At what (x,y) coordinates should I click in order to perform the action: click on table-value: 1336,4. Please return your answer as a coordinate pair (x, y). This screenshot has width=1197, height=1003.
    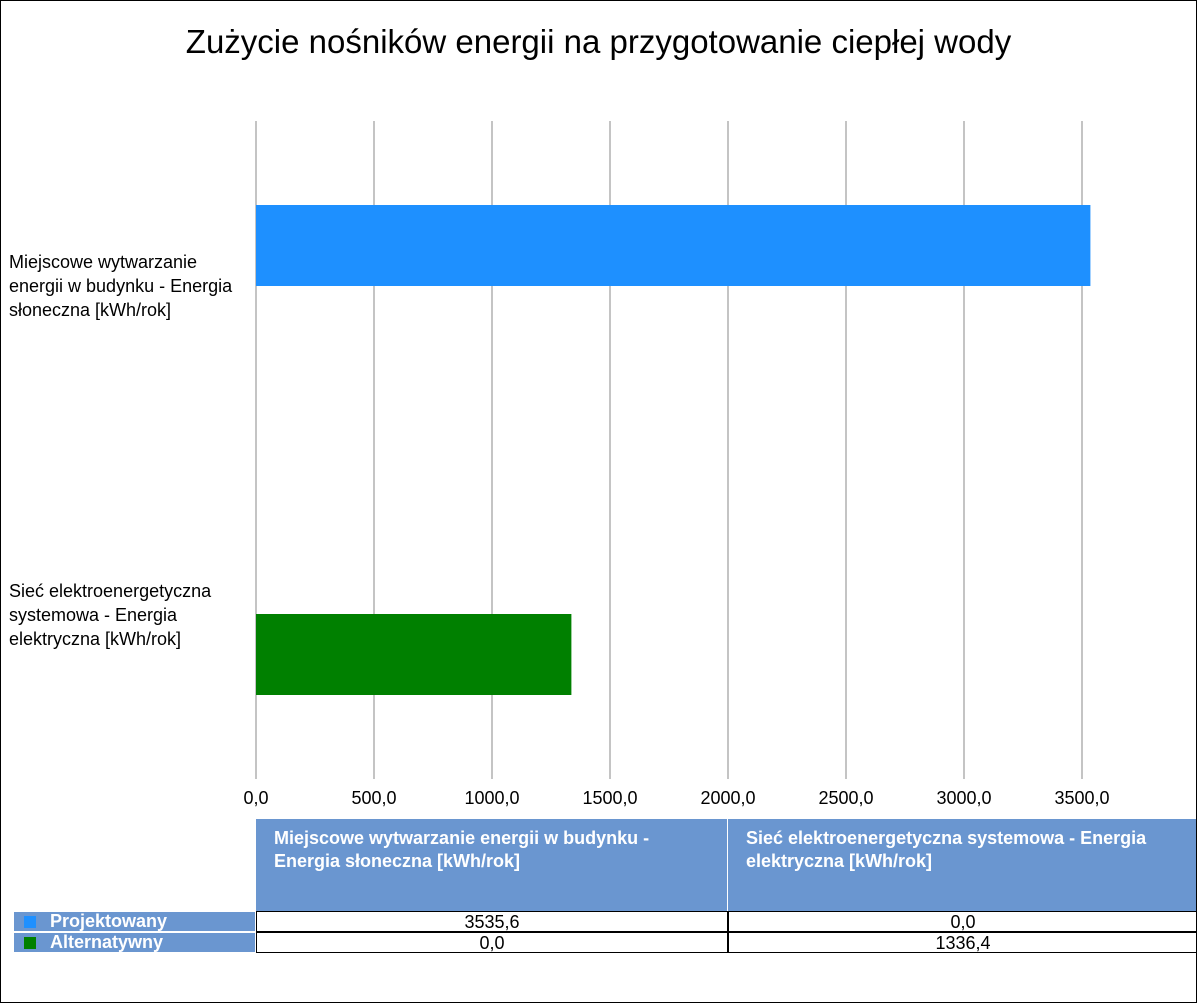
    Looking at the image, I should click on (962, 942).